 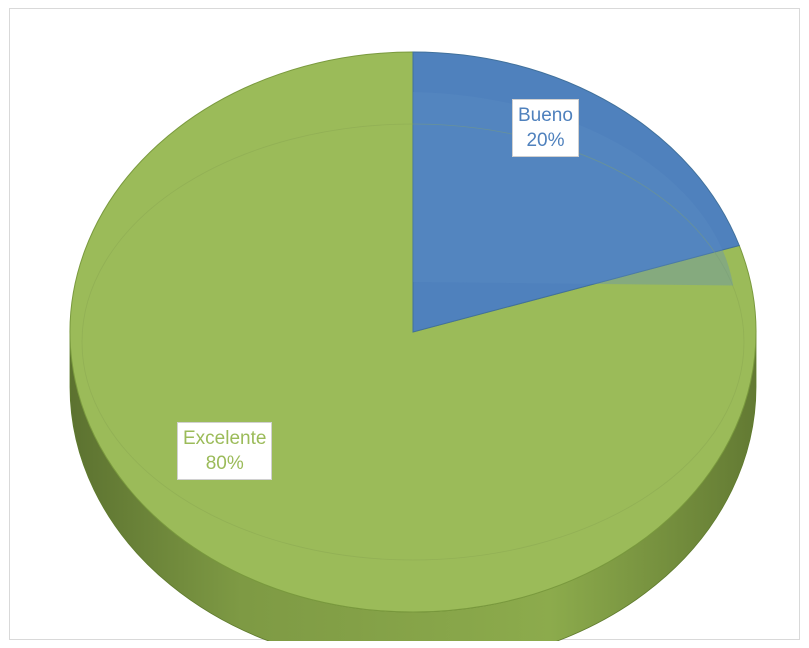 I want to click on label-bueno-category: Bueno, so click(x=545, y=115).